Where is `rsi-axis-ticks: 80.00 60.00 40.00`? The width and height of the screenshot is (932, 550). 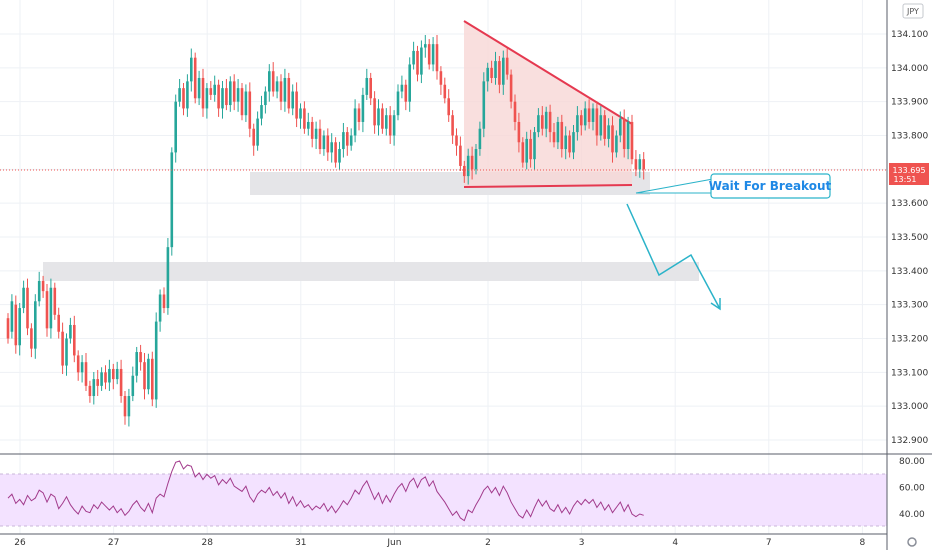 rsi-axis-ticks: 80.00 60.00 40.00 is located at coordinates (912, 488).